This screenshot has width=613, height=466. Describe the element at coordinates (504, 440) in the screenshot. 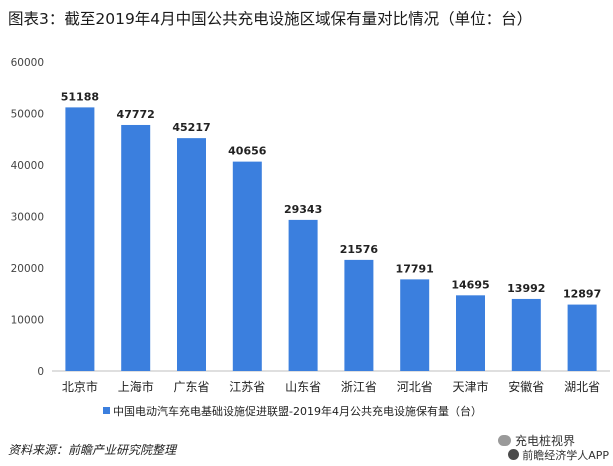

I see `wechat-icon` at that location.